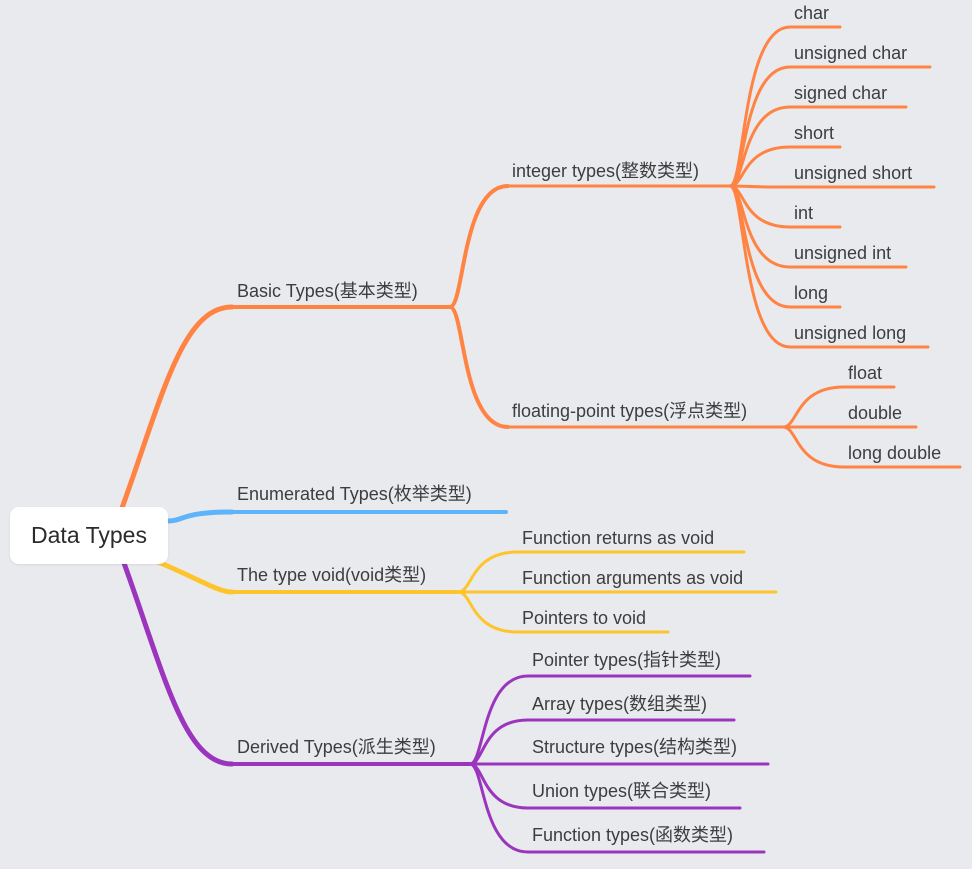 Image resolution: width=972 pixels, height=869 pixels. I want to click on leaf-signed-char: signed char, so click(841, 93).